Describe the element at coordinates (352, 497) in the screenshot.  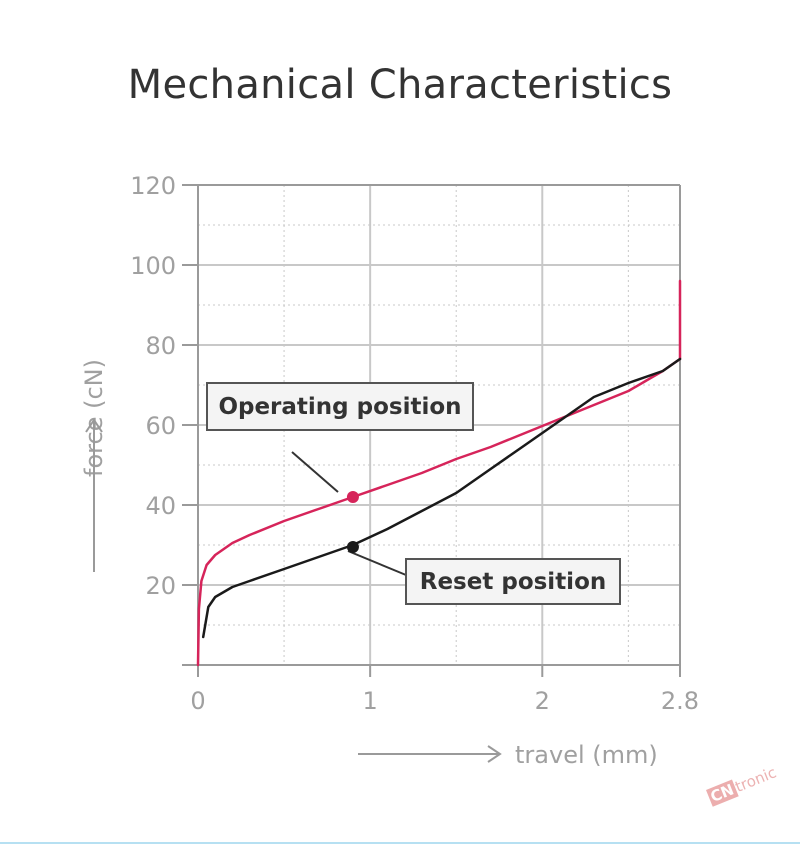
I see `operating-position-marker` at that location.